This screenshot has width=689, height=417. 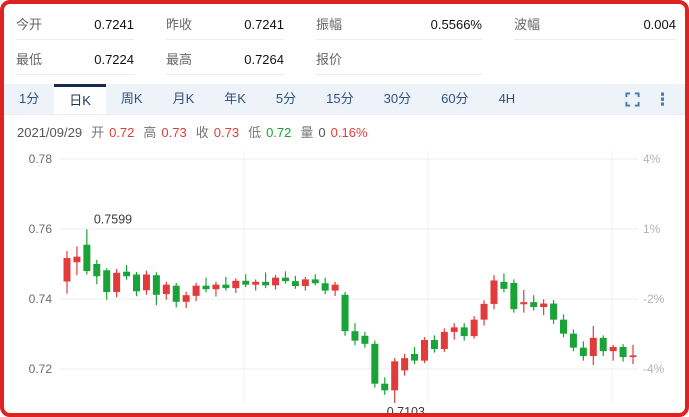 What do you see at coordinates (659, 24) in the screenshot?
I see `stat-range-value: 0.004` at bounding box center [659, 24].